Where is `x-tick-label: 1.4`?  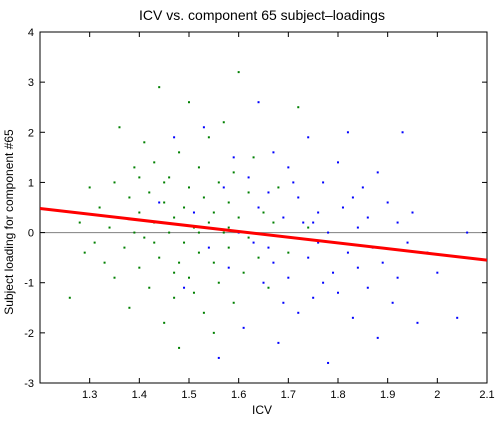
x-tick-label: 1.4 is located at coordinates (139, 395).